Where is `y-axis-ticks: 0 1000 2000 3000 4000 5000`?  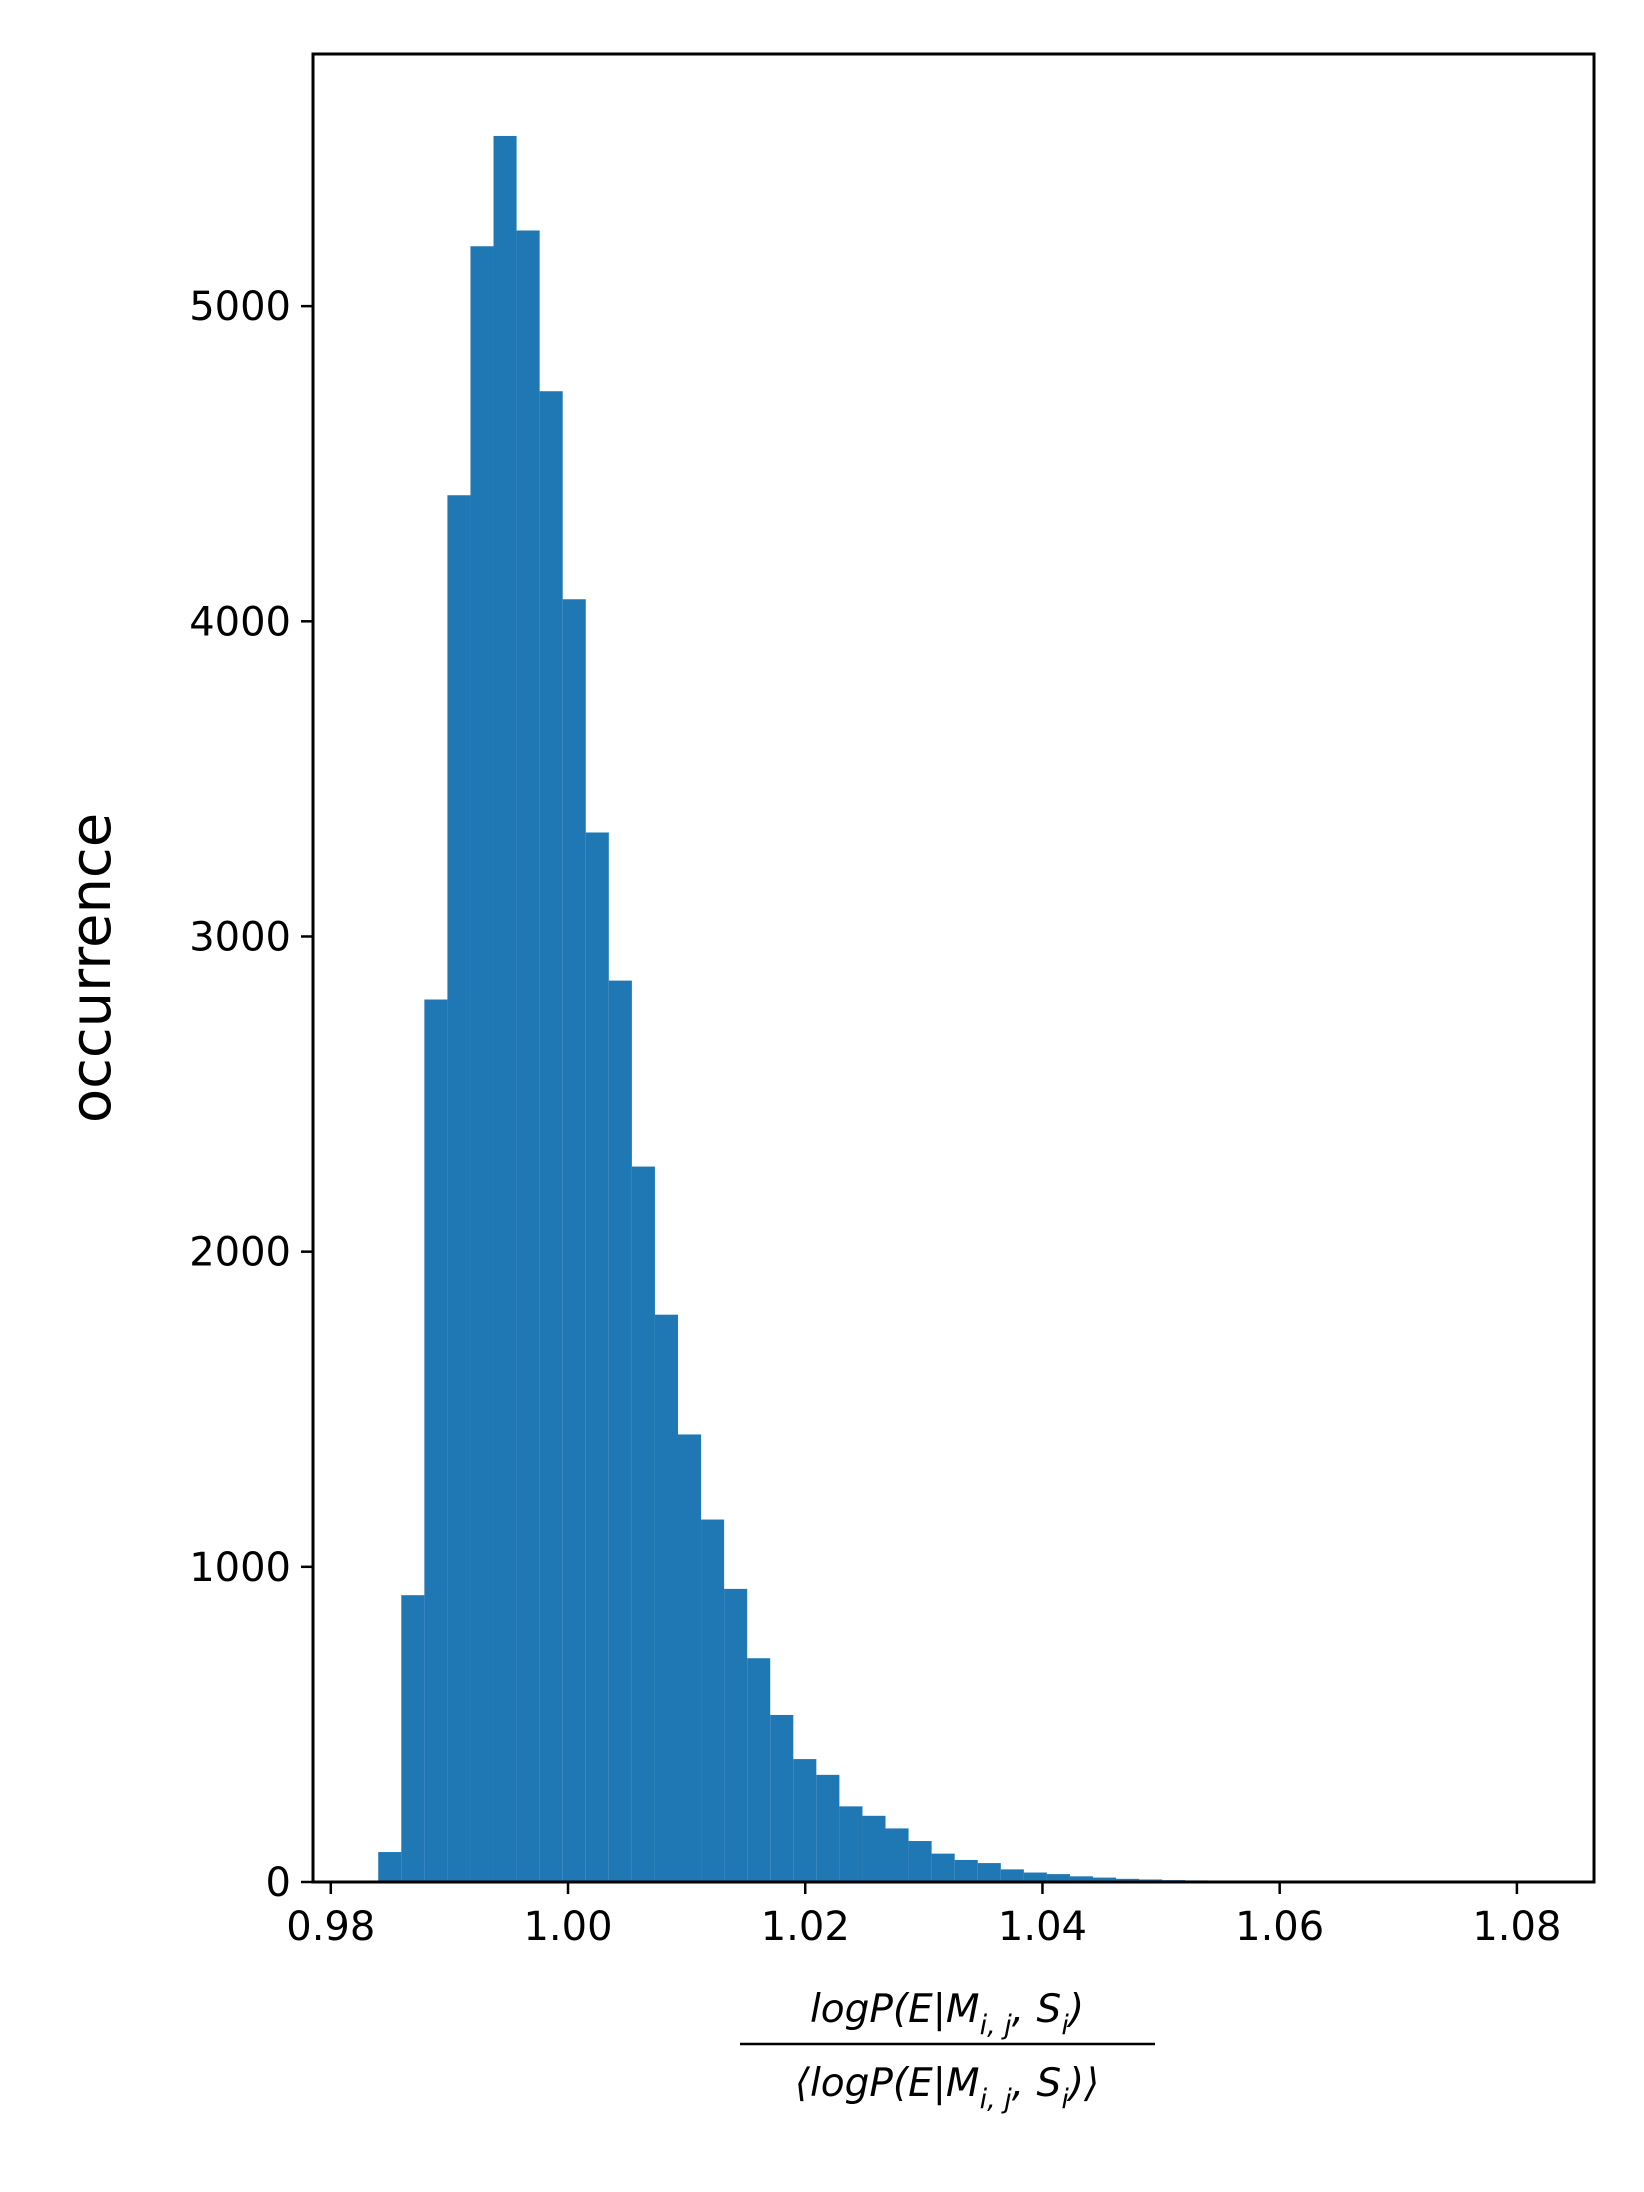 y-axis-ticks: 0 1000 2000 3000 4000 5000 is located at coordinates (251, 1095).